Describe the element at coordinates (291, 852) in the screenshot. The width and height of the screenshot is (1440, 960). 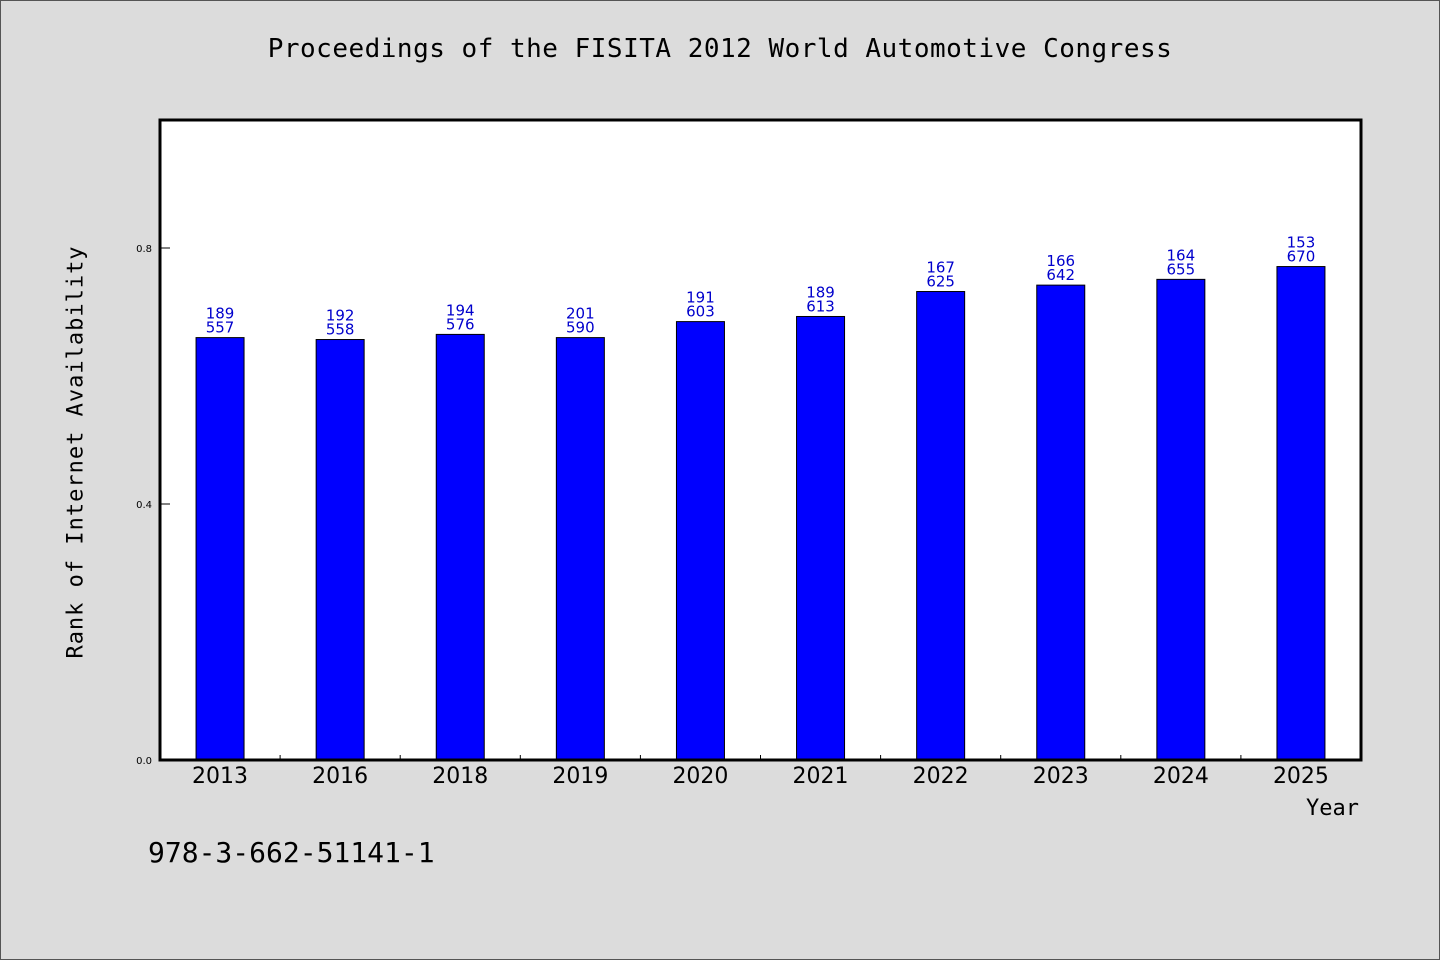
I see `isbn-text: 978-3-662-51141-1` at that location.